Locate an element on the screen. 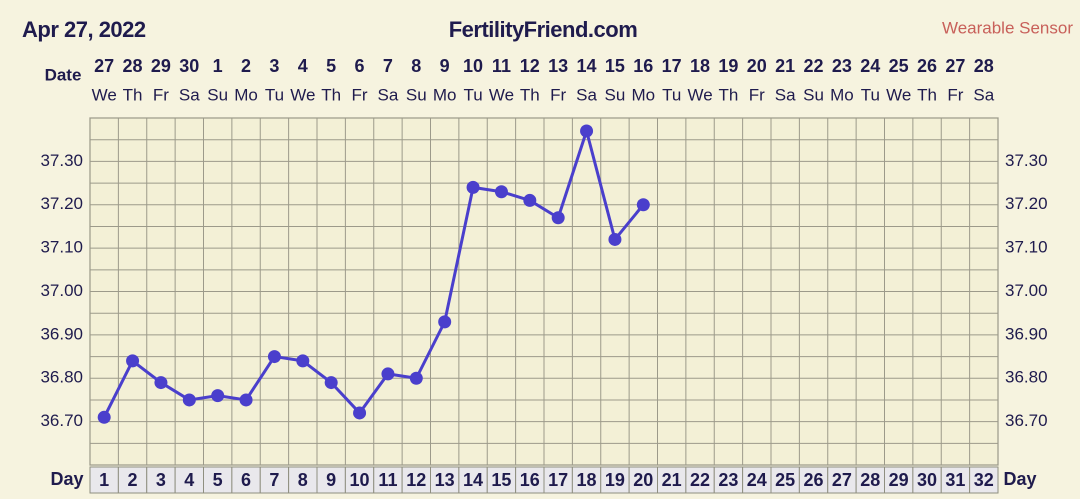 The height and width of the screenshot is (499, 1080). date-label: 17 is located at coordinates (672, 66).